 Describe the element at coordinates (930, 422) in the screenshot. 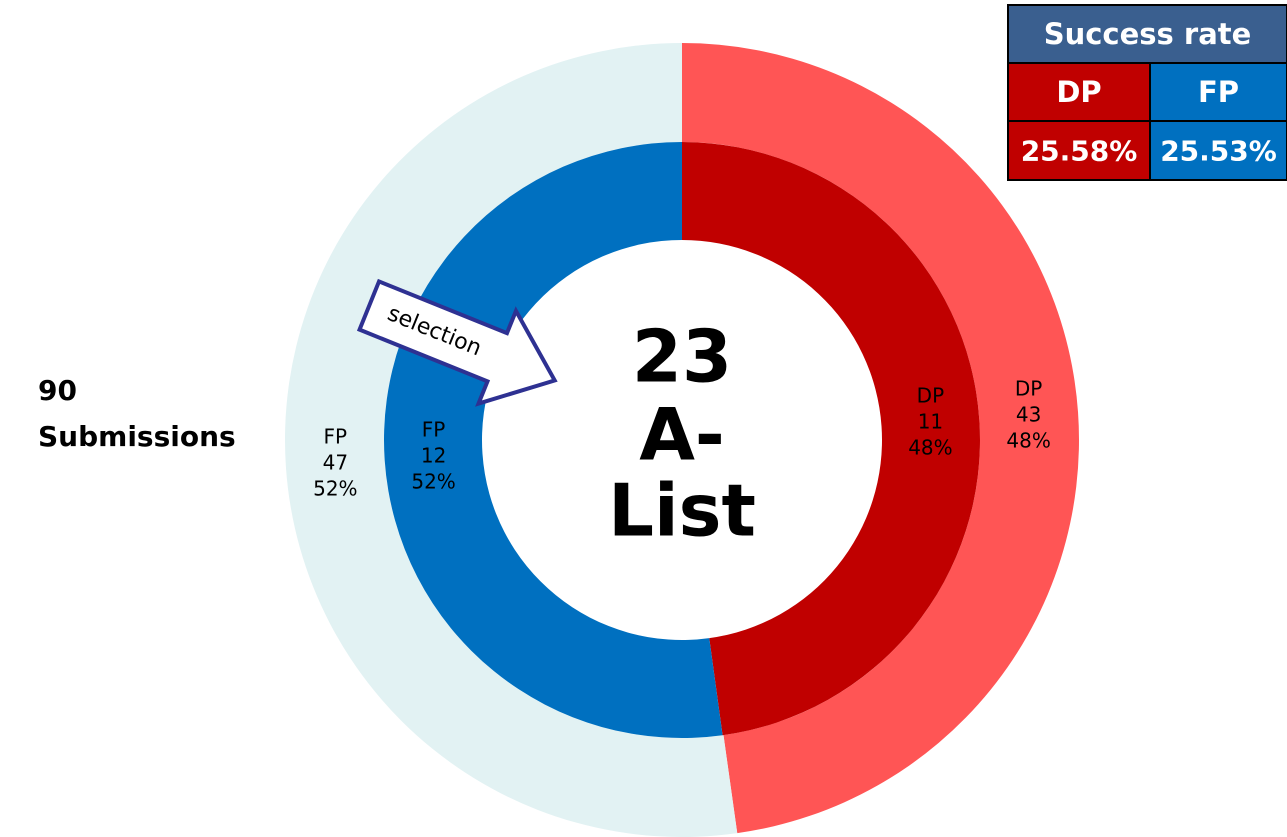

I see `segment-value: 11` at that location.